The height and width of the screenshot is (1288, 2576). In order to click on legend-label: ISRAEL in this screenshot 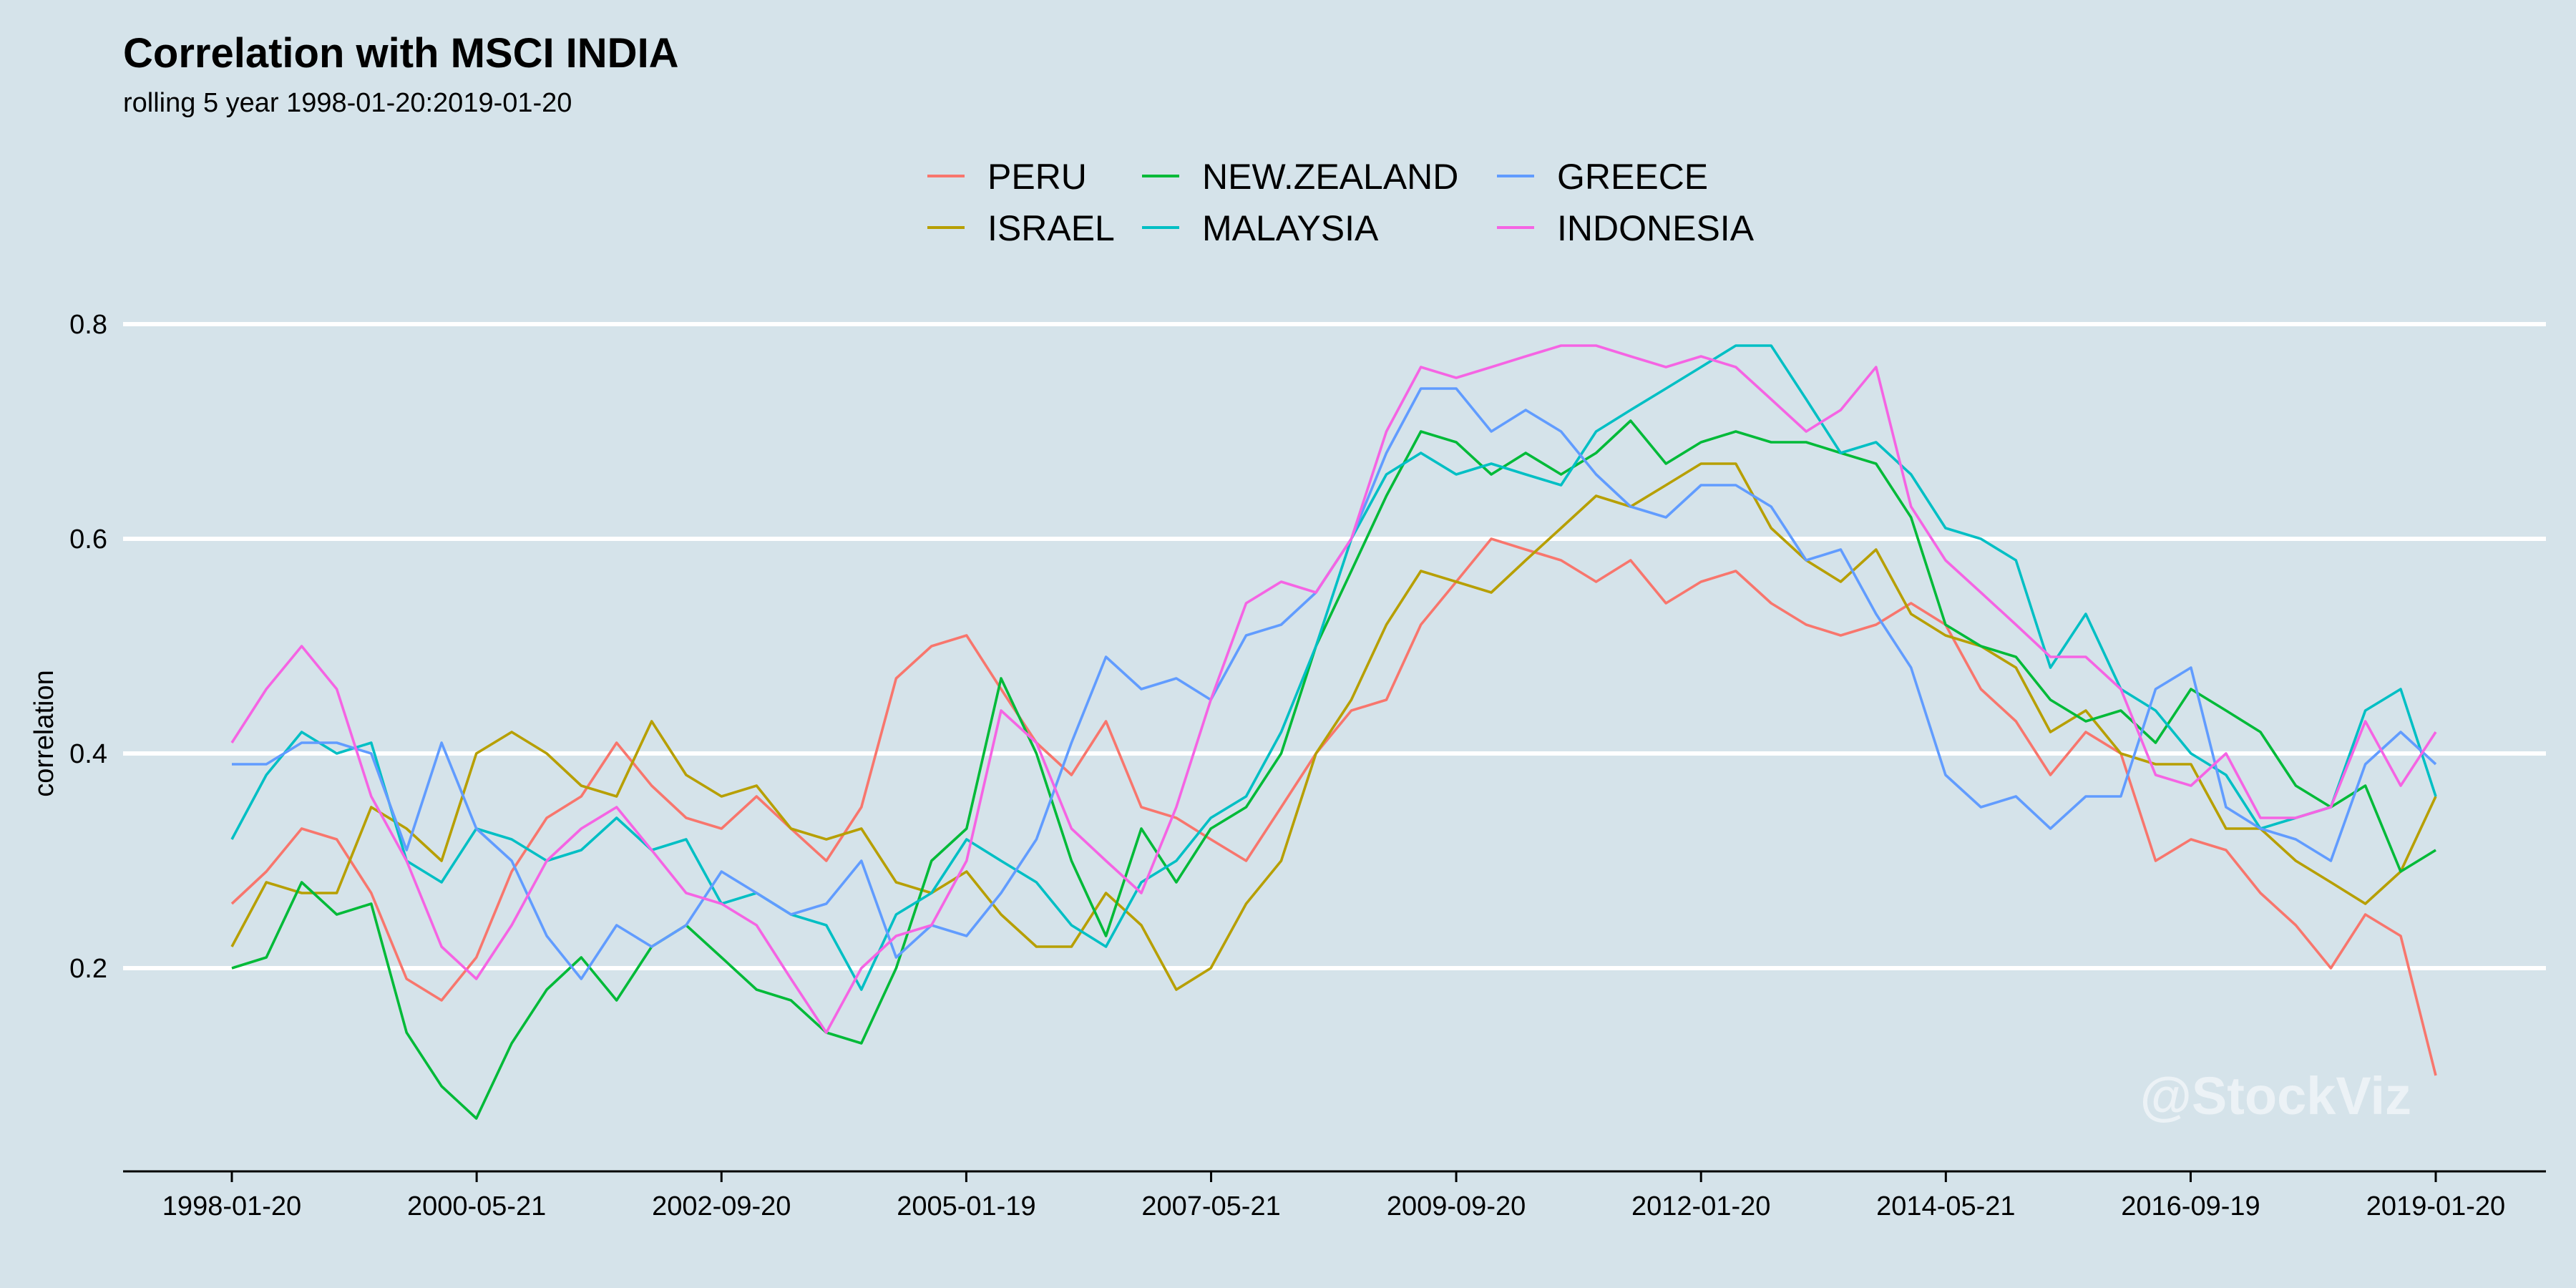, I will do `click(1051, 228)`.